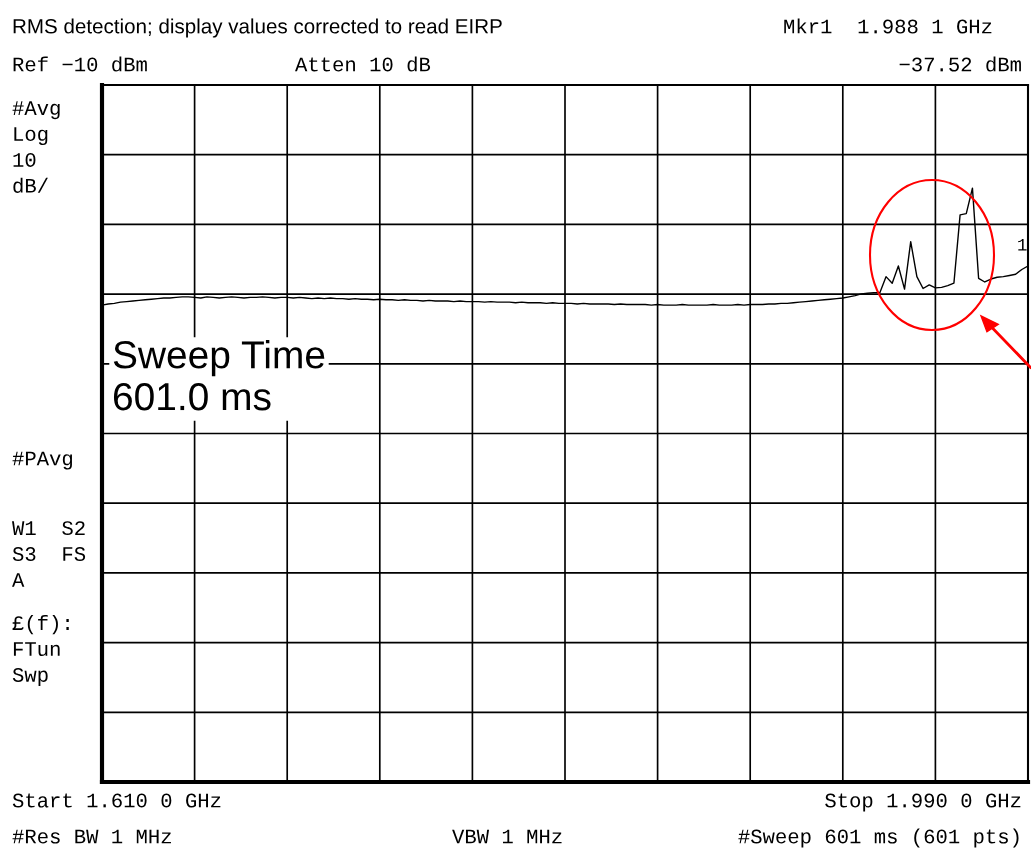 This screenshot has height=856, width=1031. Describe the element at coordinates (878, 838) in the screenshot. I see `text: #Sweep 601 ms (601 pts)` at that location.